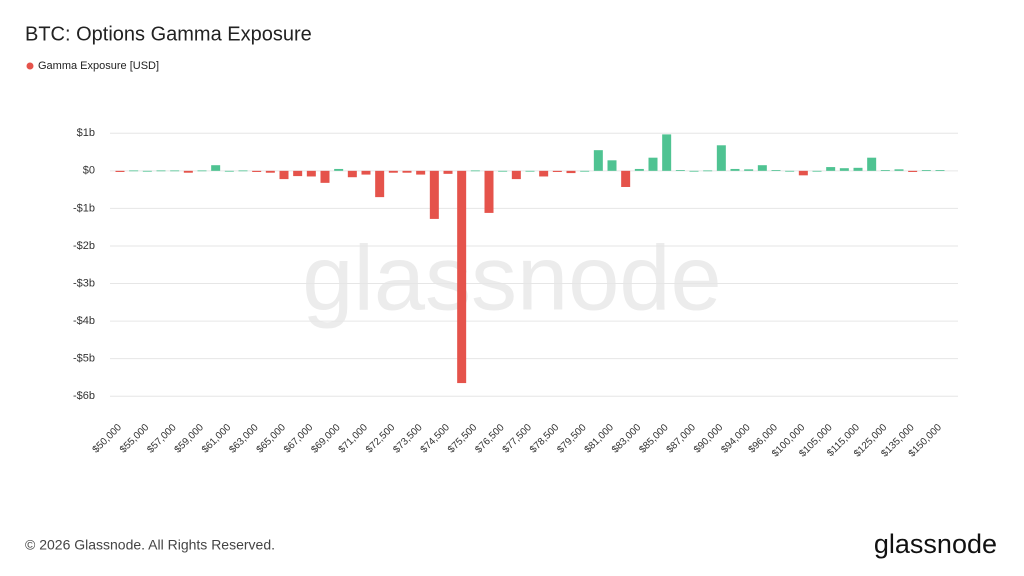 The image size is (1024, 576). I want to click on x-tick-label: $81,000, so click(600, 439).